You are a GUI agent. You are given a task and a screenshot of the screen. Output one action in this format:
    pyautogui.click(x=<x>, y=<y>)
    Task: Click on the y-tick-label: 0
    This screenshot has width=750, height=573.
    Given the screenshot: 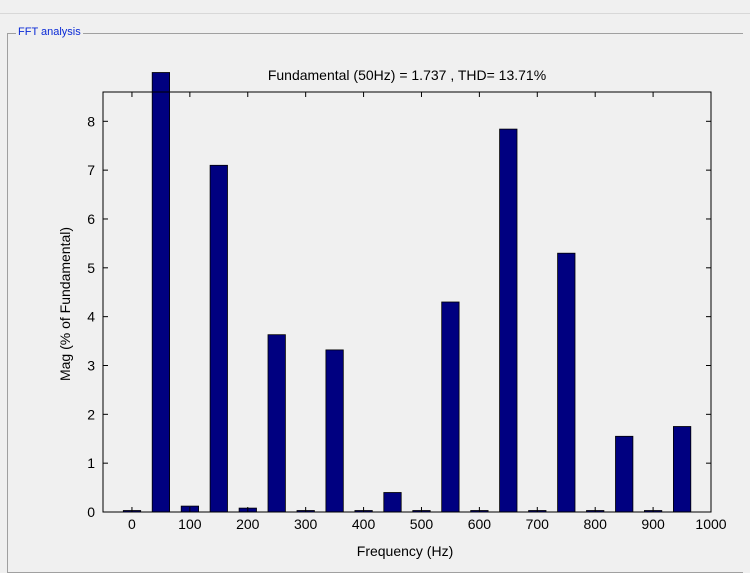 What is the action you would take?
    pyautogui.click(x=91, y=512)
    